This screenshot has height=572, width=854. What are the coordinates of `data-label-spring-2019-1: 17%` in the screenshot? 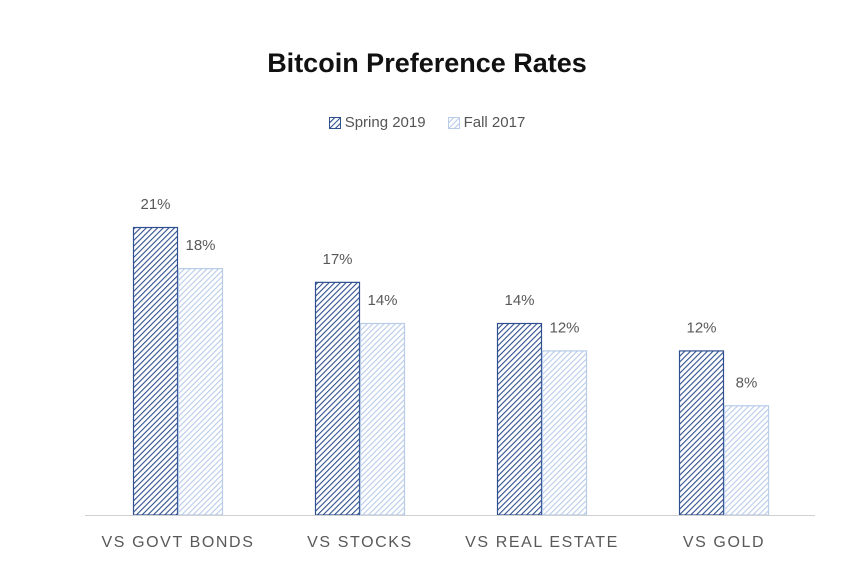 It's located at (337, 259).